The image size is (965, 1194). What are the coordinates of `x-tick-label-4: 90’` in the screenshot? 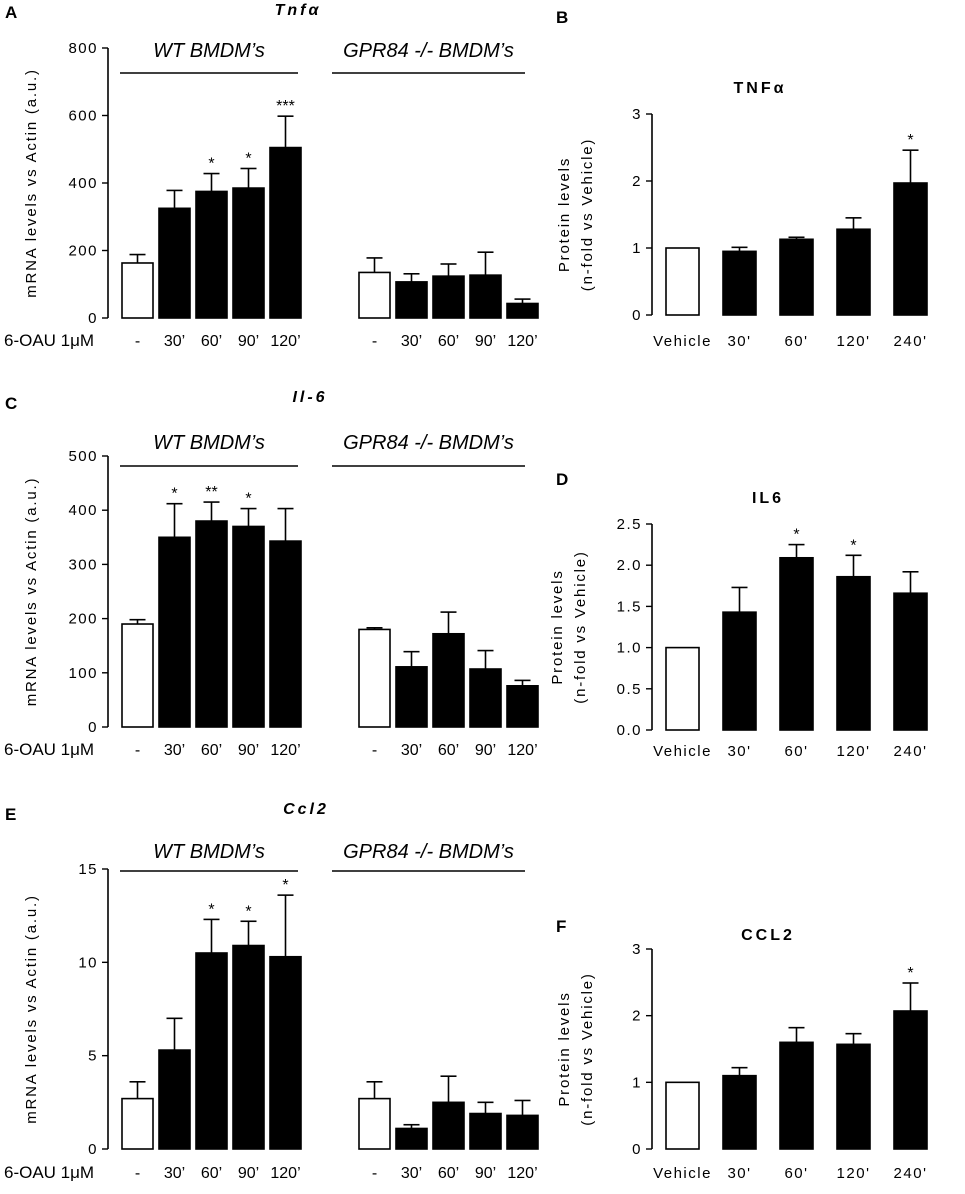 It's located at (248, 341).